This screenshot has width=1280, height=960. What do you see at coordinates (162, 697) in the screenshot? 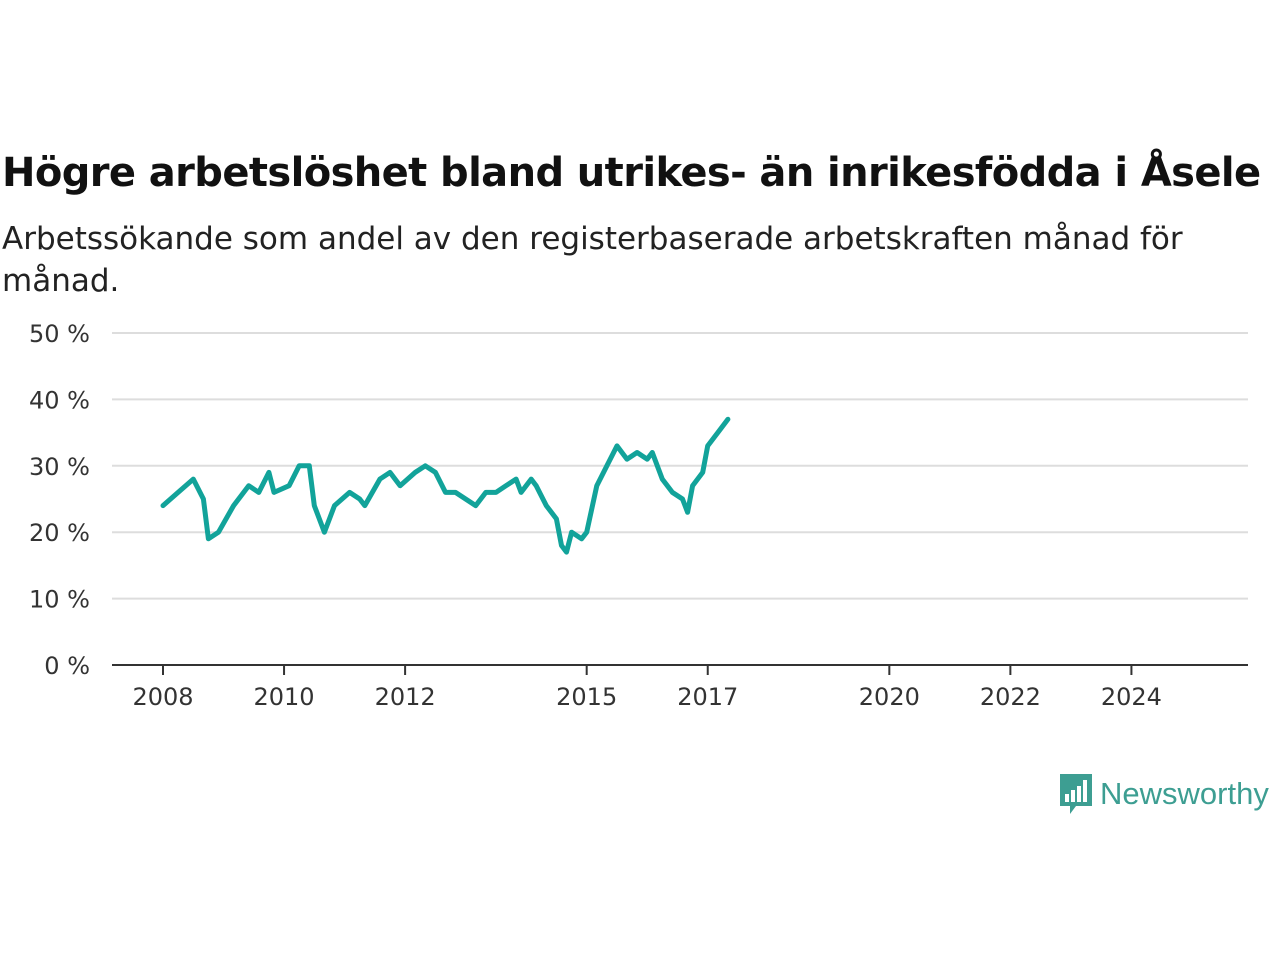
I see `x-tick-label: 2008` at bounding box center [162, 697].